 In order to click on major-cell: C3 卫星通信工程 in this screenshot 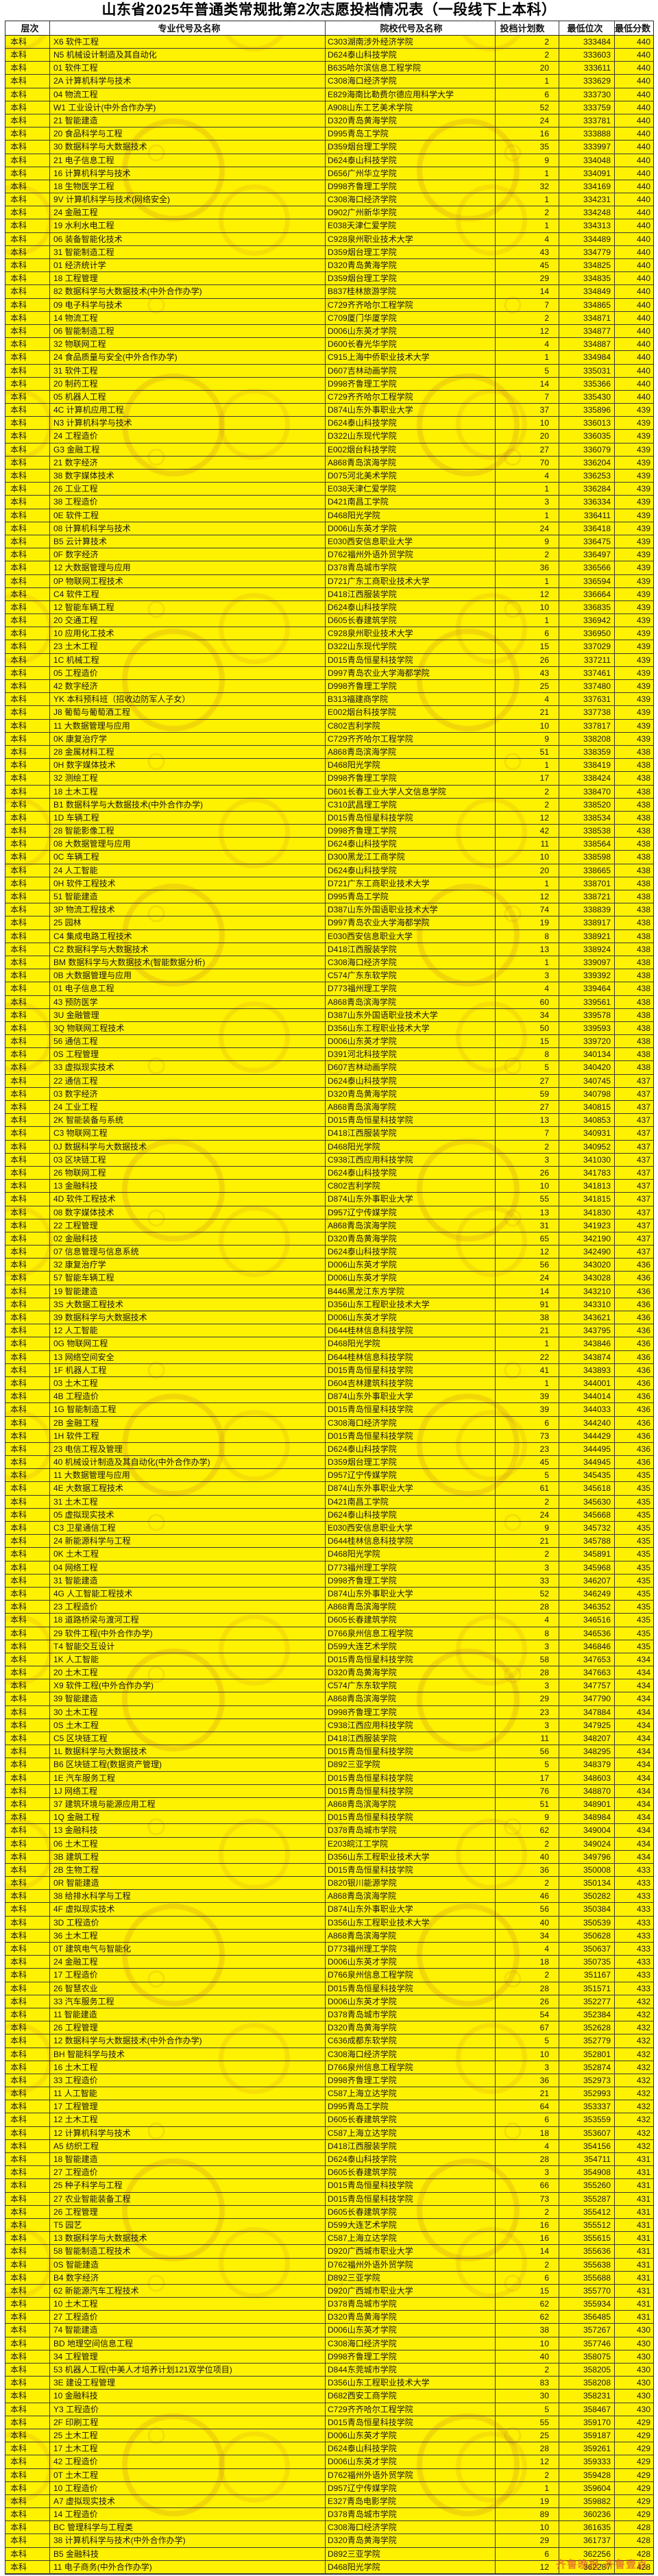, I will do `click(188, 1528)`.